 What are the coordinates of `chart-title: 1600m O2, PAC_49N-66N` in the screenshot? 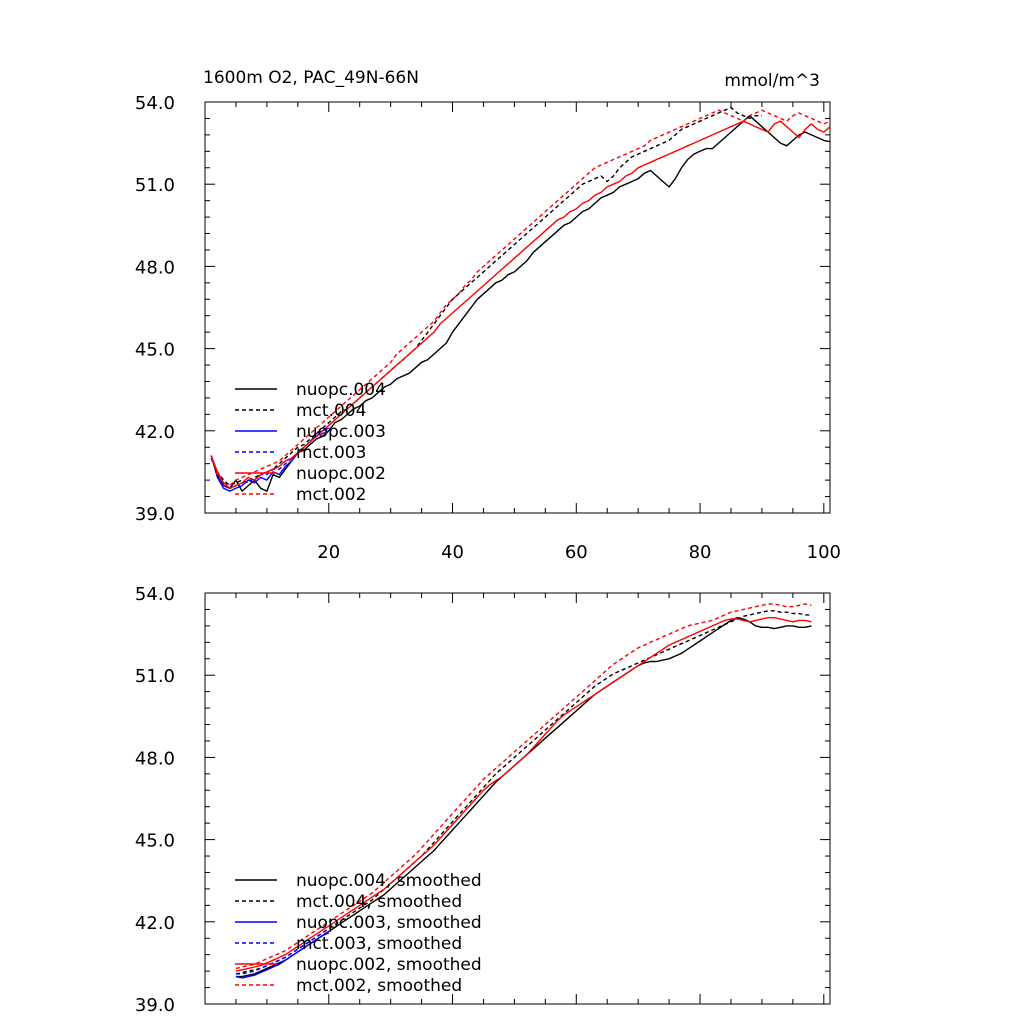 It's located at (311, 78).